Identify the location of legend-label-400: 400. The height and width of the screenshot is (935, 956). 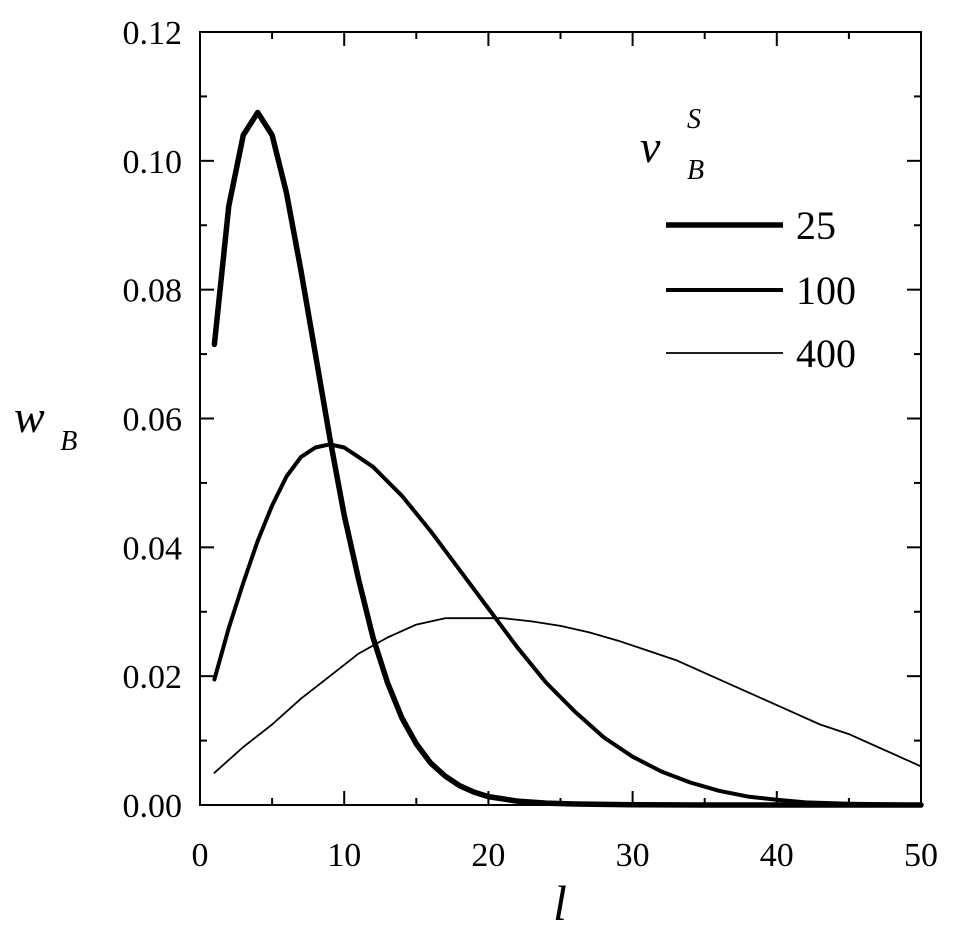
(826, 353).